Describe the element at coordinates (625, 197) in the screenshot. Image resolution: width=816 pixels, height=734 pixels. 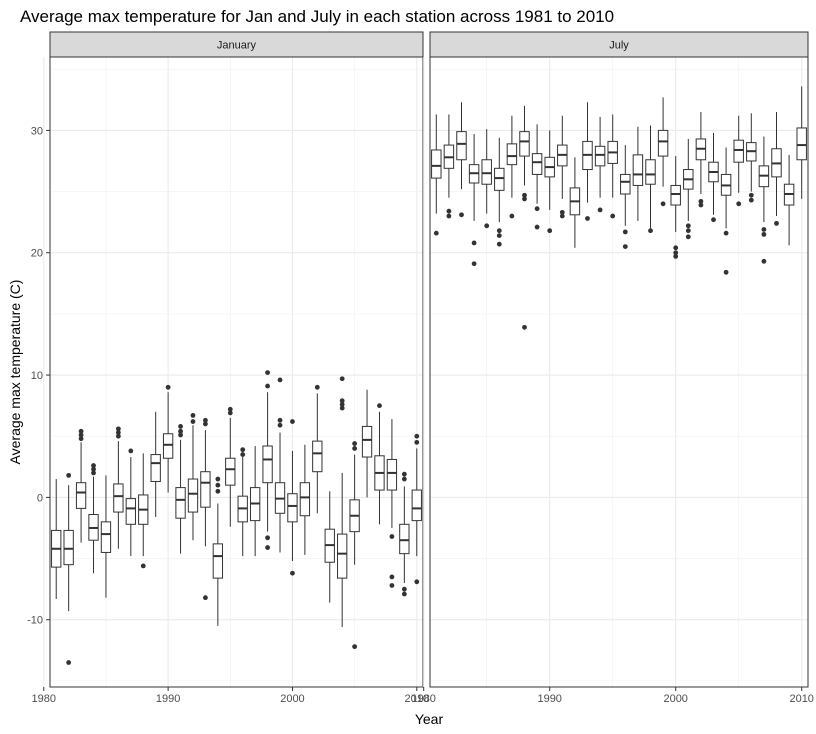
I see `box-july-1996` at that location.